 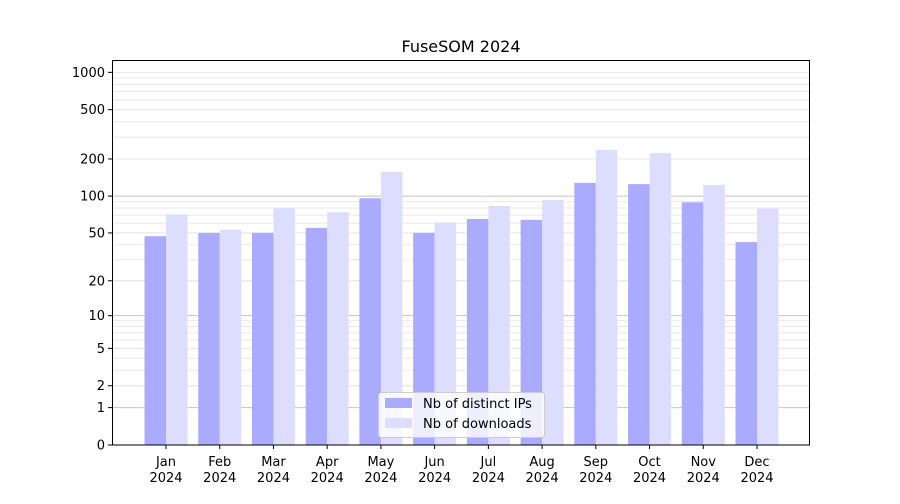 I want to click on y-tick-label: 50, so click(x=96, y=233).